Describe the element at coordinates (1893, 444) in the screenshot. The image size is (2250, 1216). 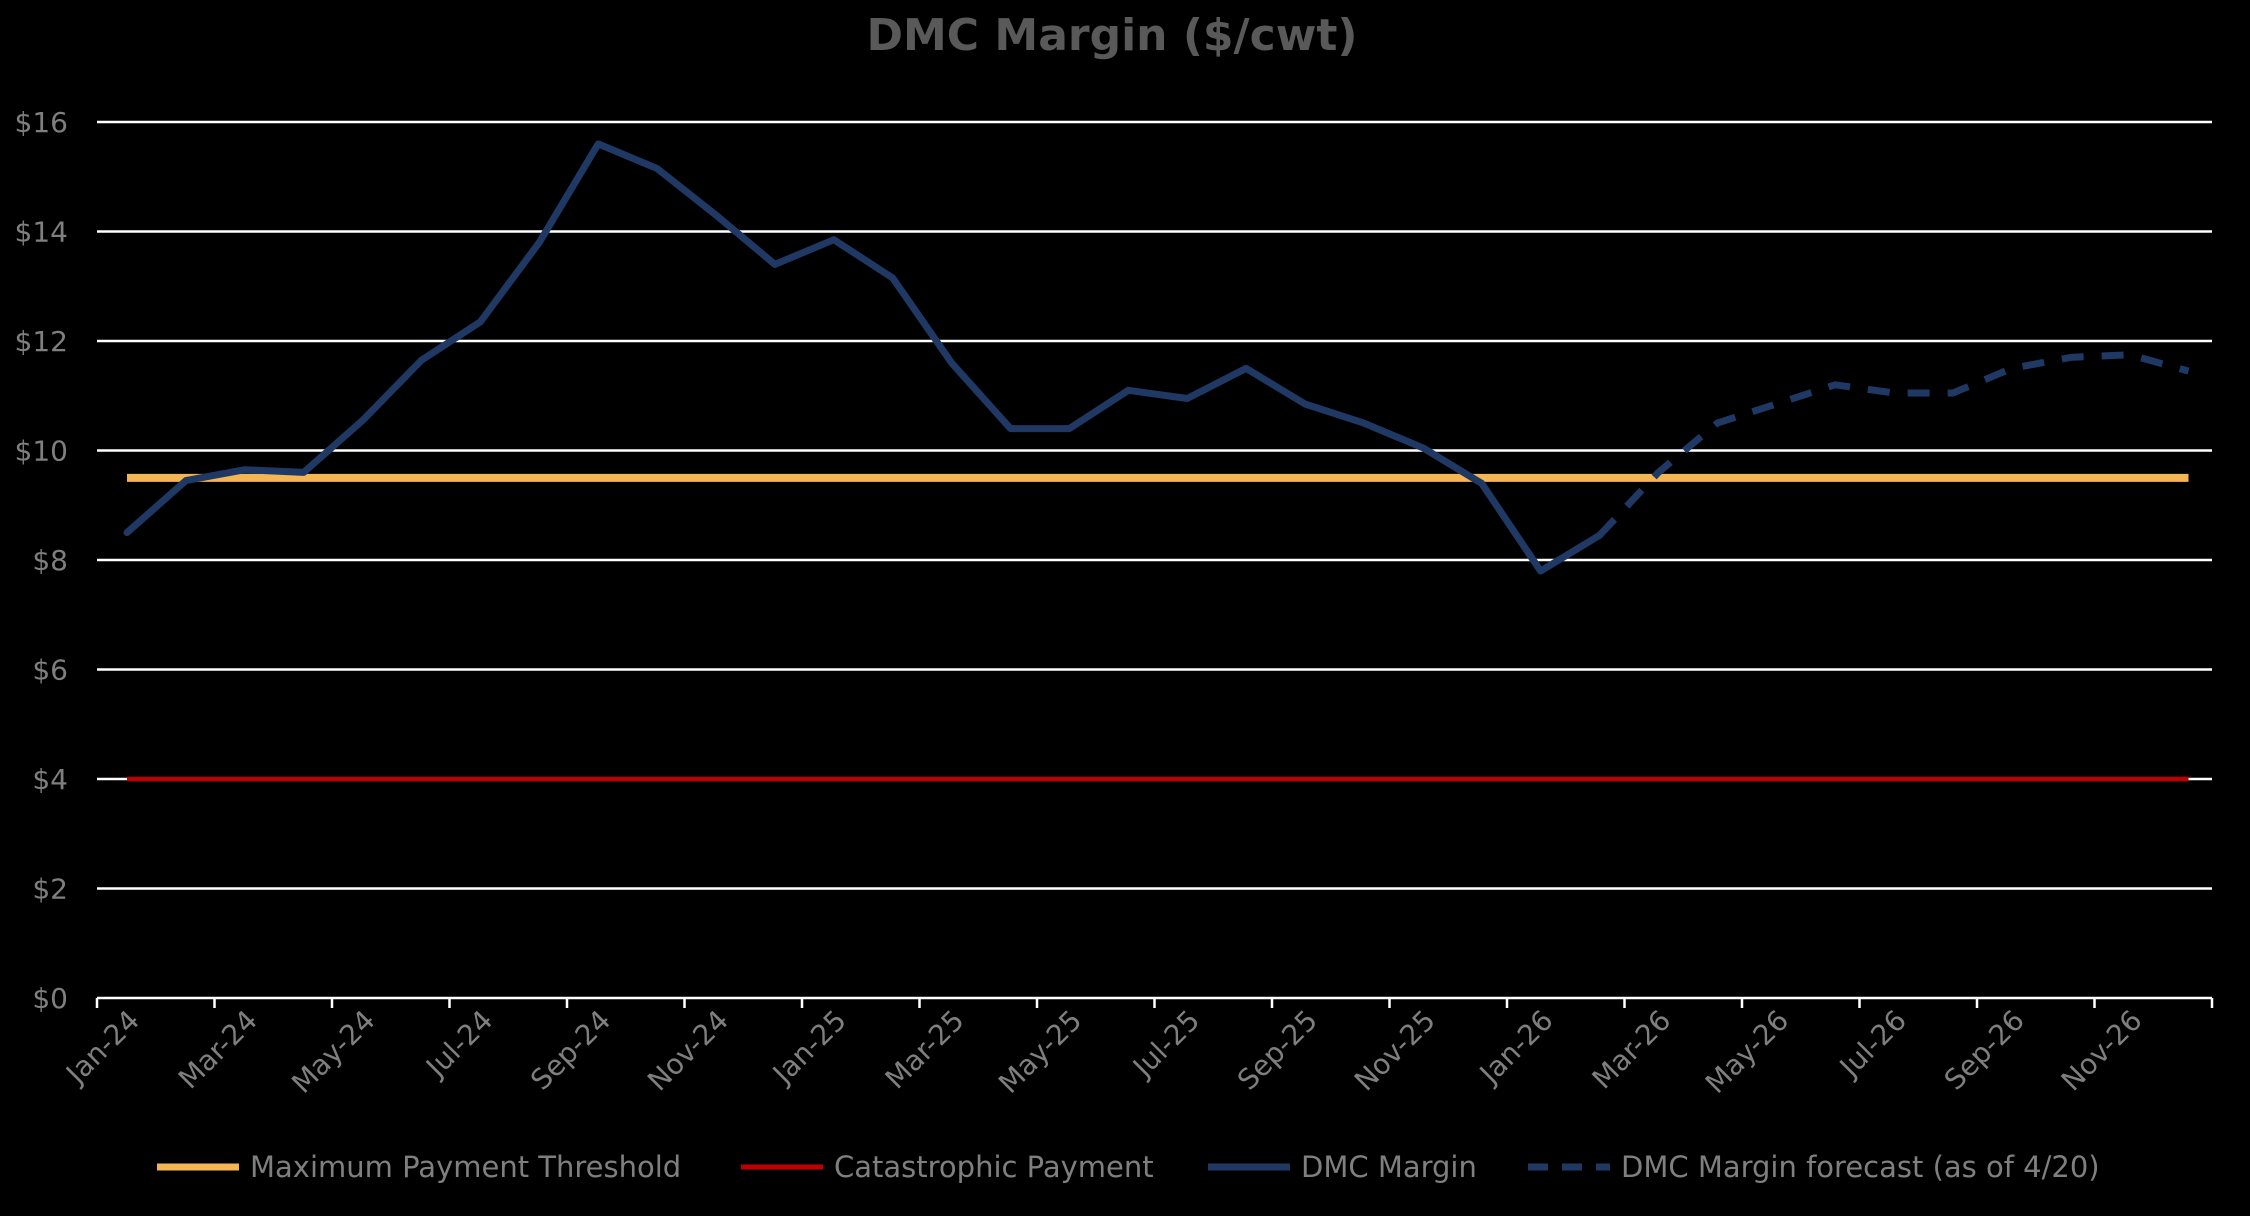
I see `dmc-margin-forecast-line` at that location.